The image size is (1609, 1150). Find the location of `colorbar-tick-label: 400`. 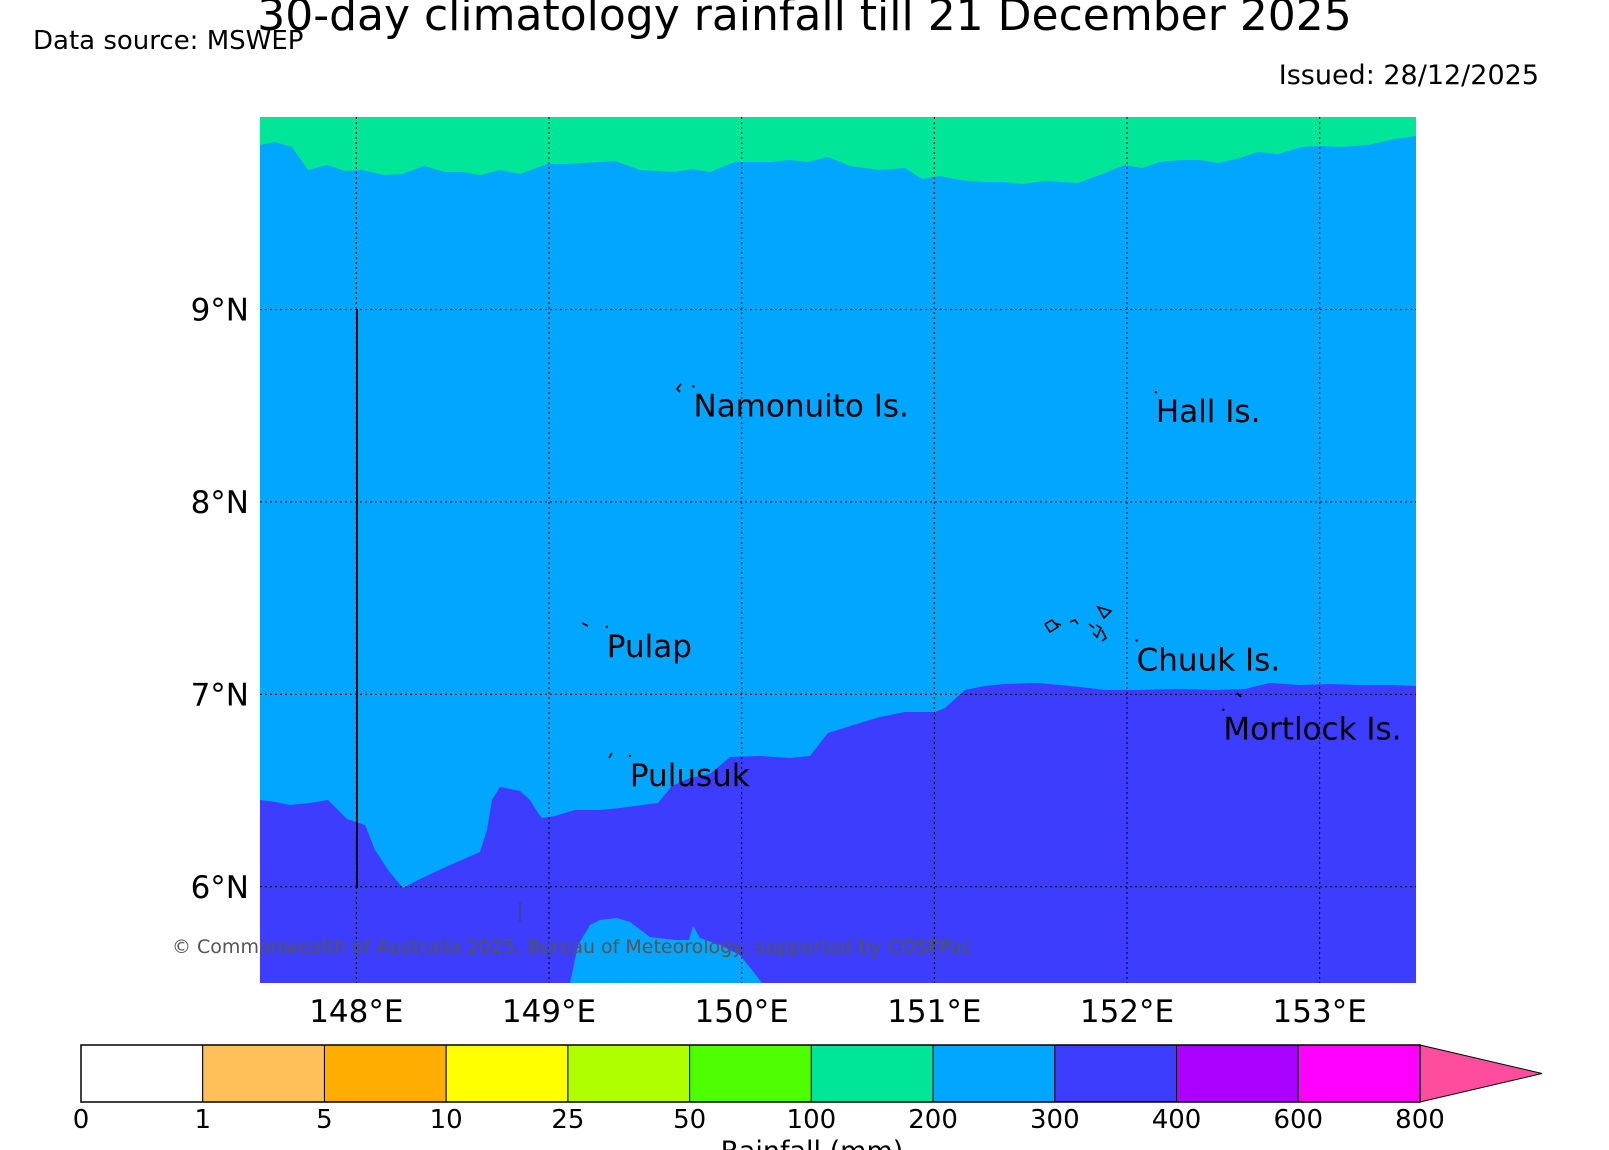

colorbar-tick-label: 400 is located at coordinates (1177, 1120).